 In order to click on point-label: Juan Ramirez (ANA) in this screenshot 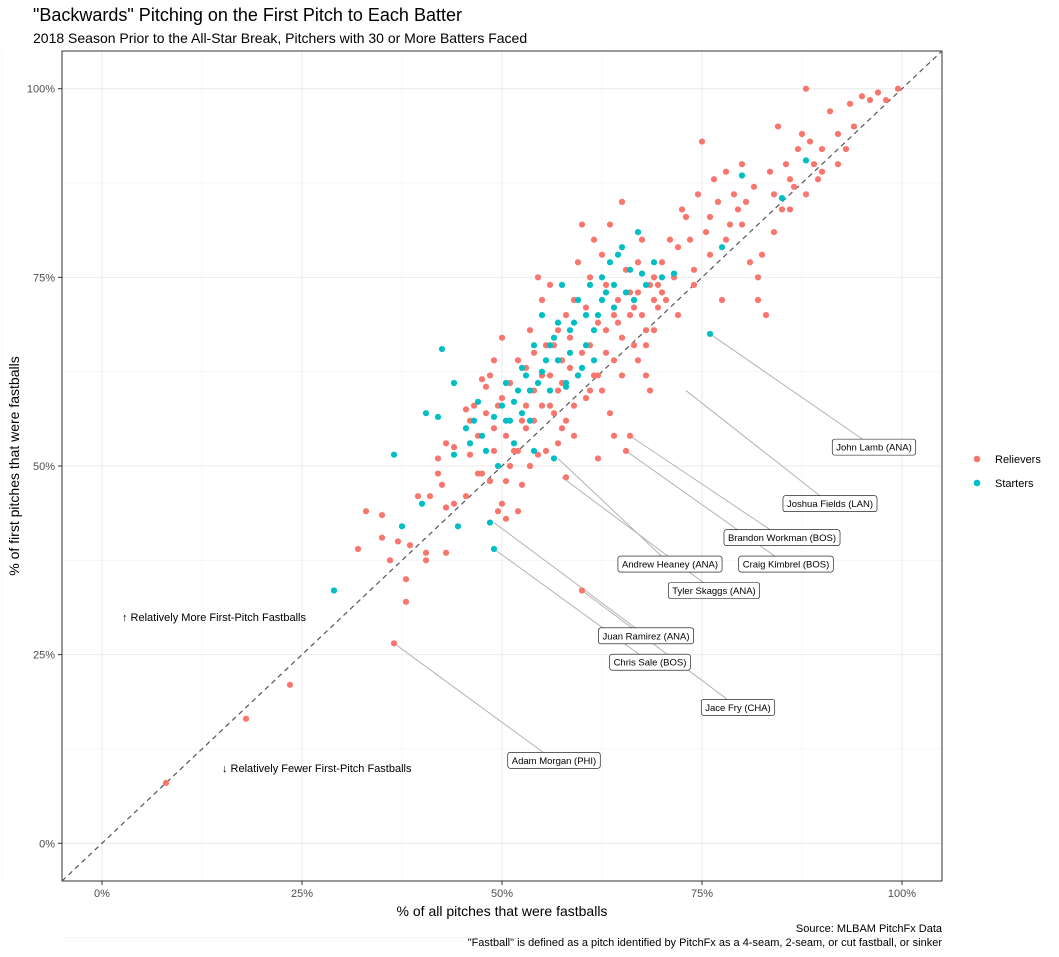, I will do `click(646, 636)`.